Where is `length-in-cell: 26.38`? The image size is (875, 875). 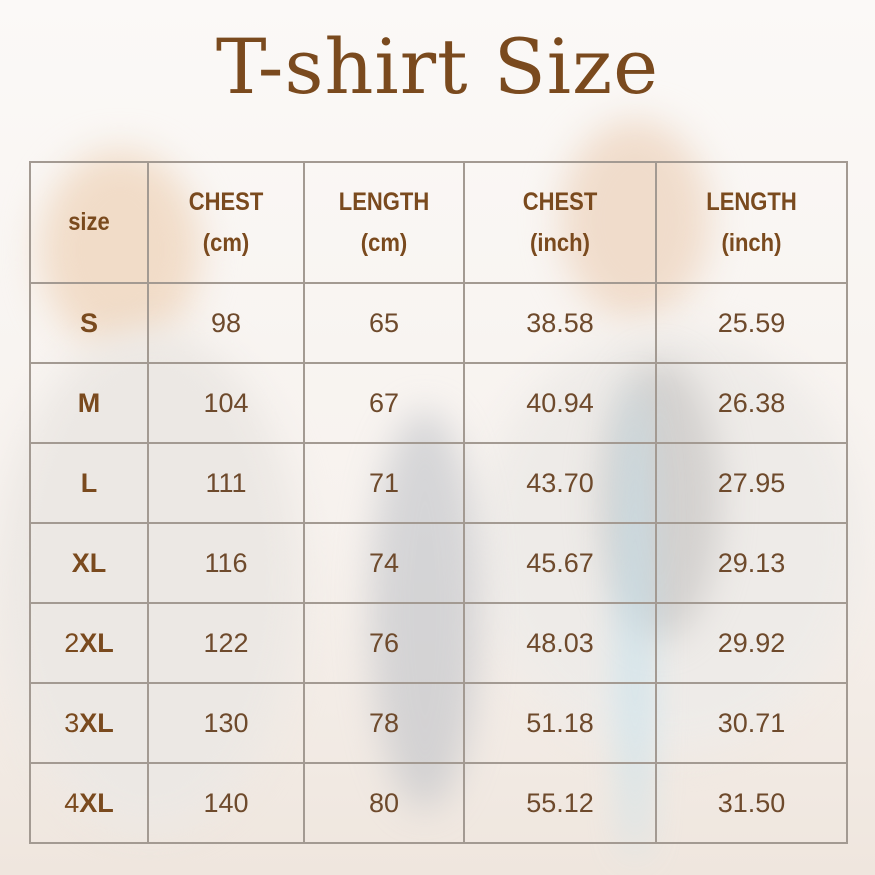
length-in-cell: 26.38 is located at coordinates (751, 403).